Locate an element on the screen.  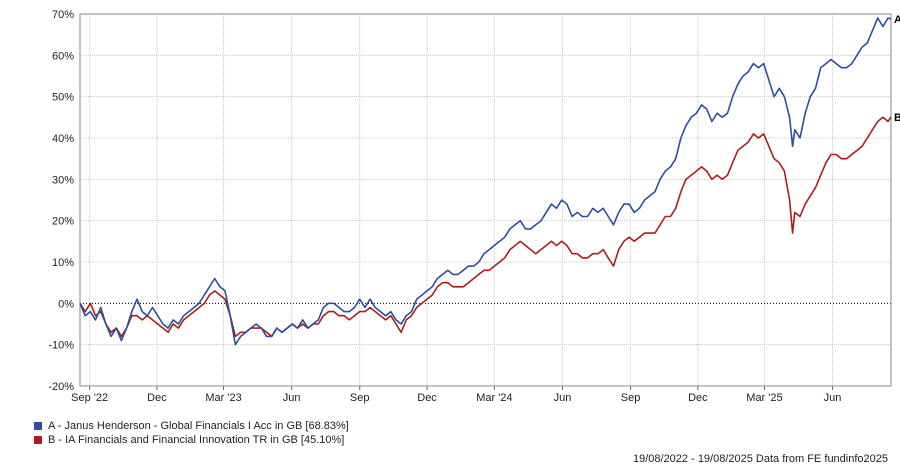
y-tick-label: 70% is located at coordinates (63, 15).